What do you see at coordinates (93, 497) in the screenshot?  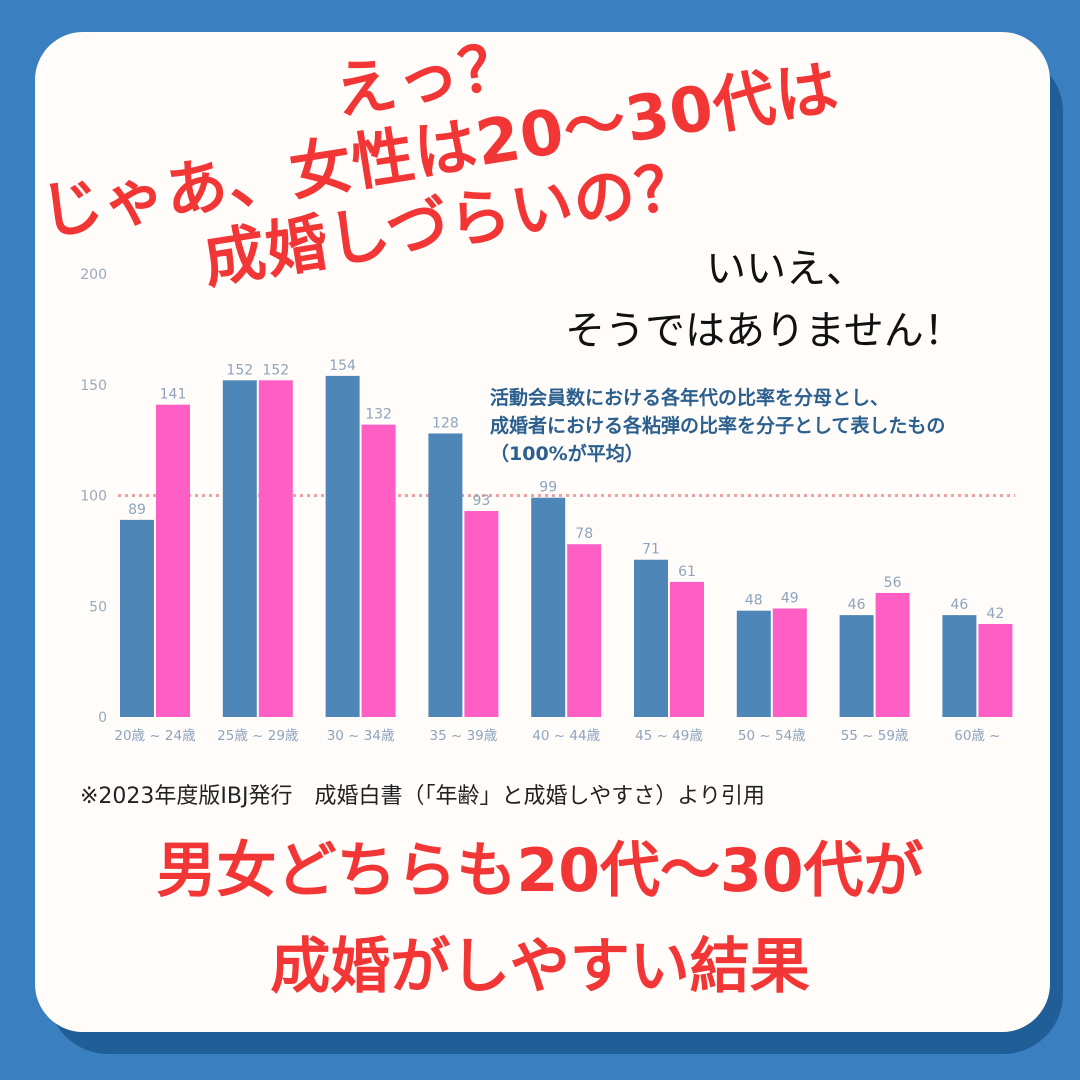 I see `y-tick-label: 100` at bounding box center [93, 497].